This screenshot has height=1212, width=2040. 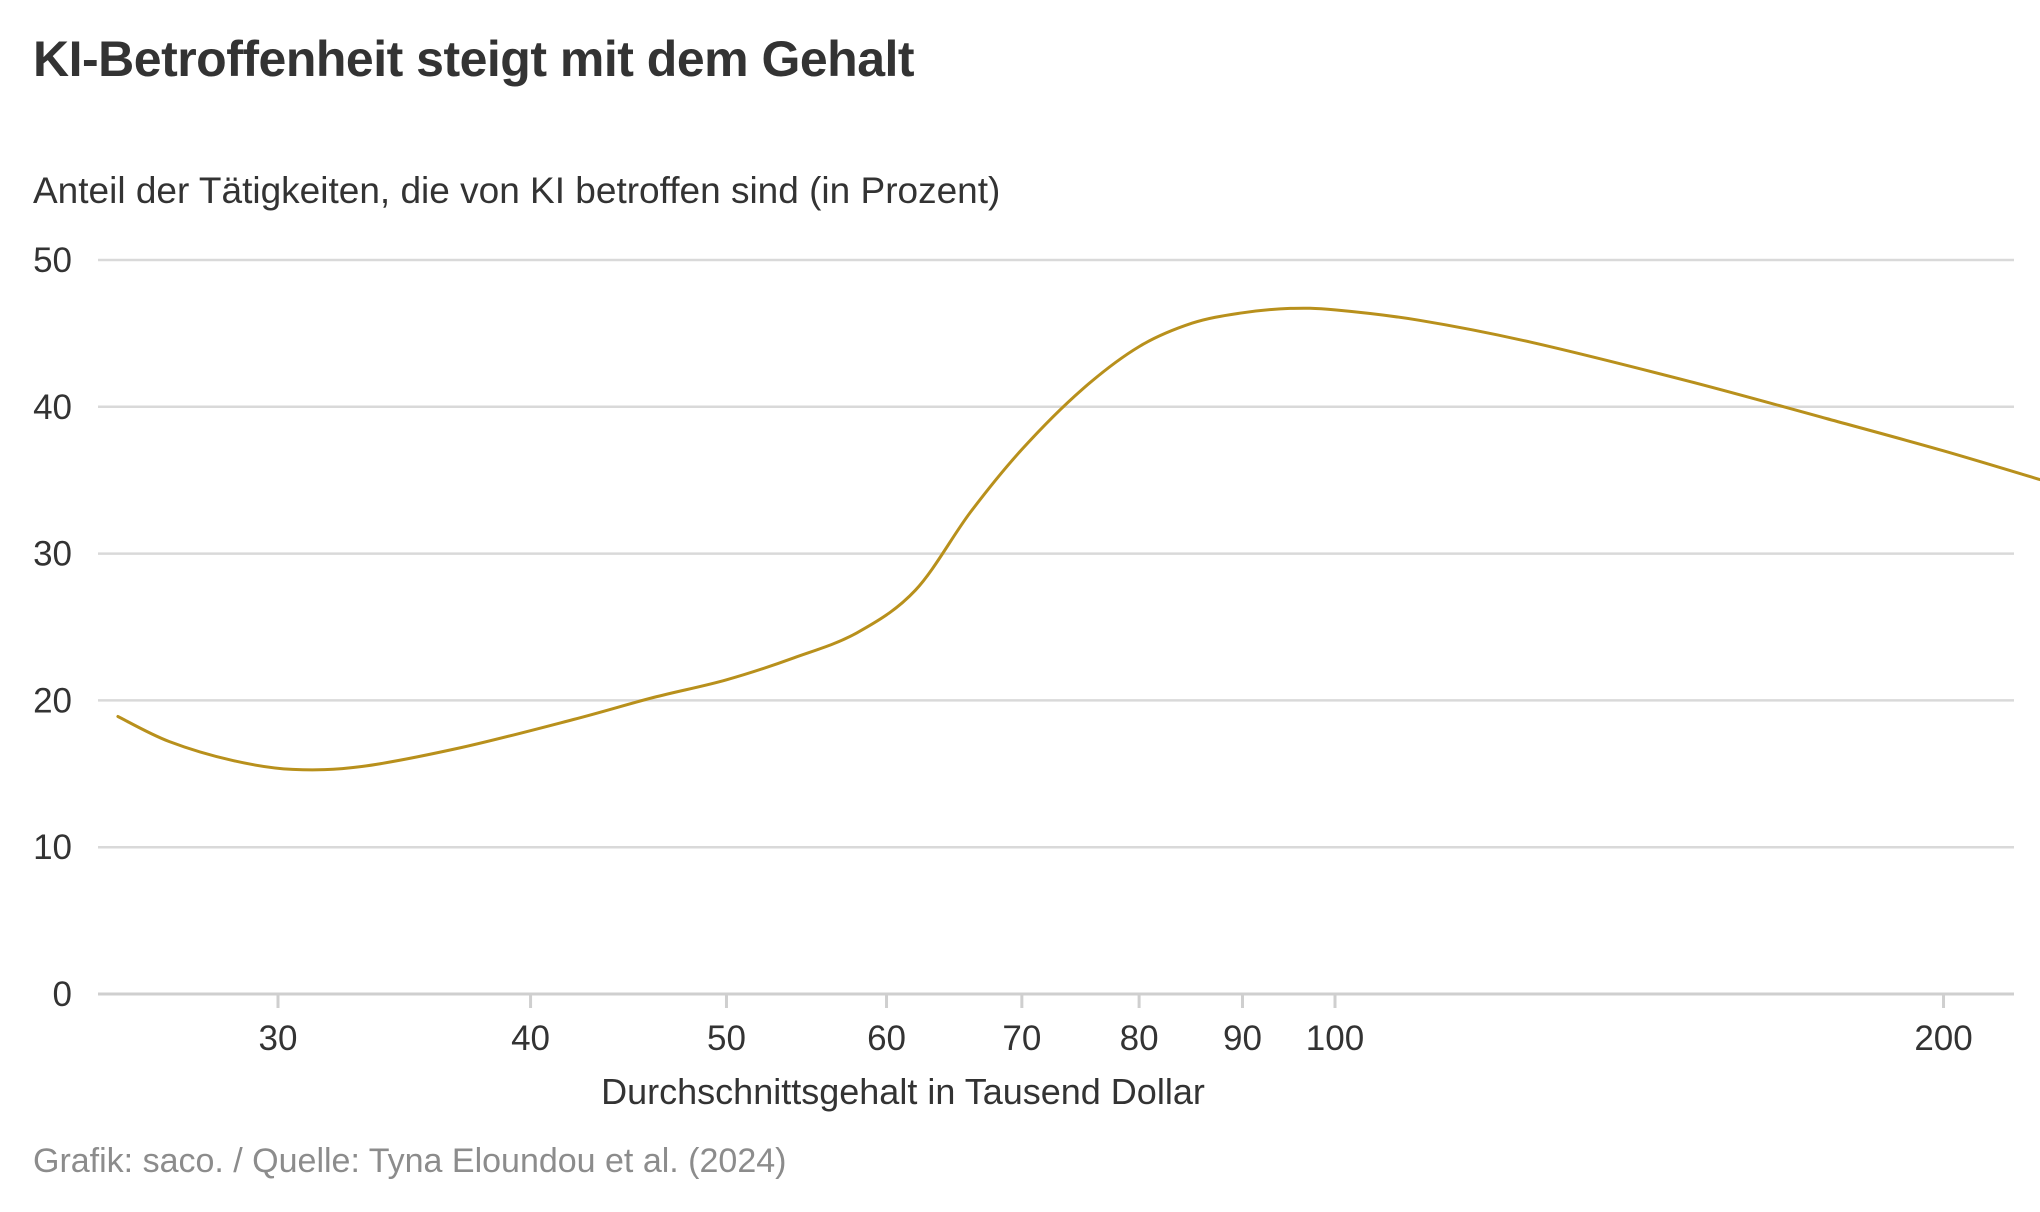 I want to click on x-tick-label-40: 40, so click(x=530, y=1038).